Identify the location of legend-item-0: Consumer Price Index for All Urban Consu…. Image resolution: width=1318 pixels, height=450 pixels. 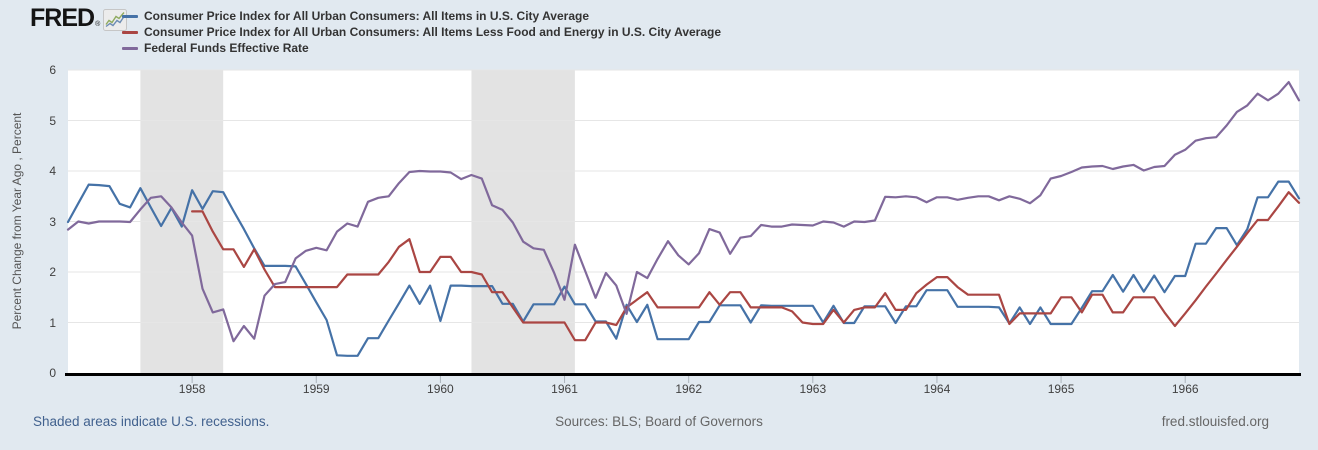
(421, 16).